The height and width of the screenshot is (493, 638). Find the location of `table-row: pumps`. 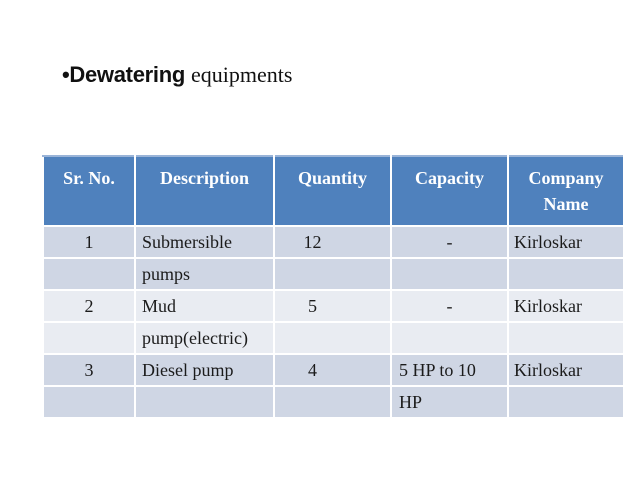

table-row: pumps is located at coordinates (333, 274).